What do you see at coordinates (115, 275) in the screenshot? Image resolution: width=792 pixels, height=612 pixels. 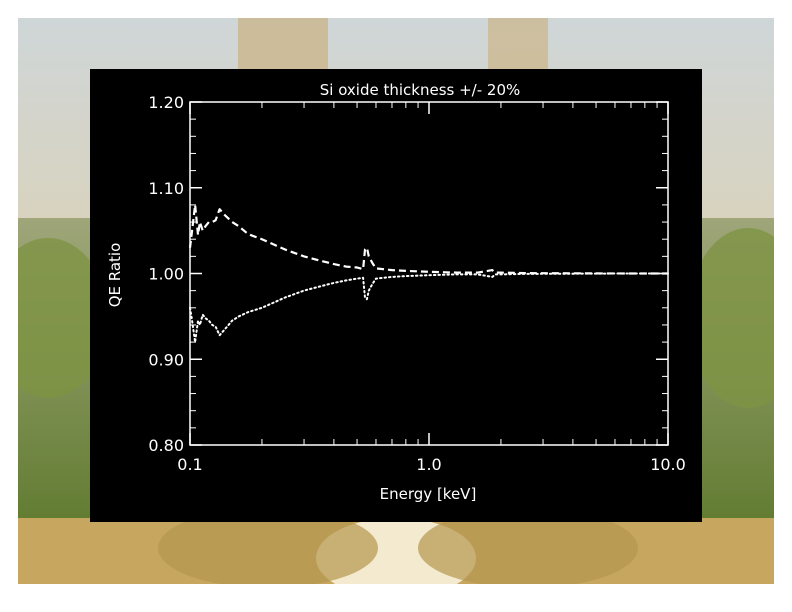 I see `y-axis-label: QE Ratio` at bounding box center [115, 275].